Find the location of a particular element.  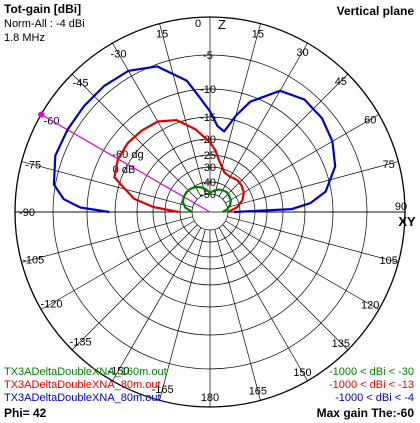

angle-tick-label-left: -75 is located at coordinates (33, 166).